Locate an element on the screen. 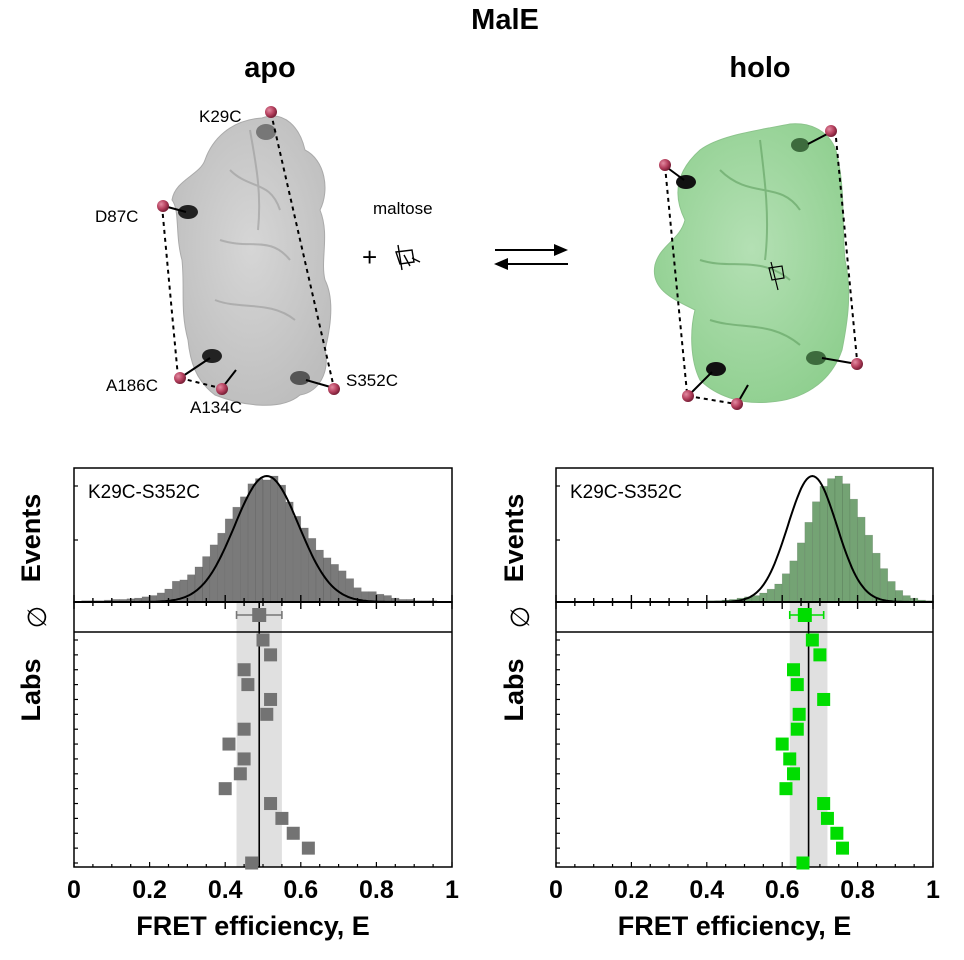  apo-title: apo is located at coordinates (270, 68).